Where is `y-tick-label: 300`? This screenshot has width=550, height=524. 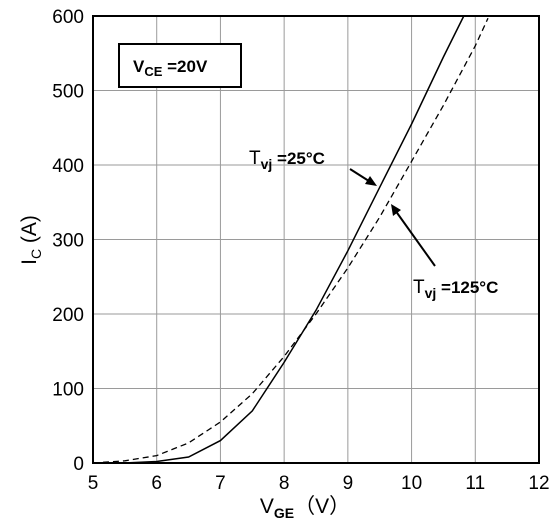
y-tick-label: 300 is located at coordinates (68, 241).